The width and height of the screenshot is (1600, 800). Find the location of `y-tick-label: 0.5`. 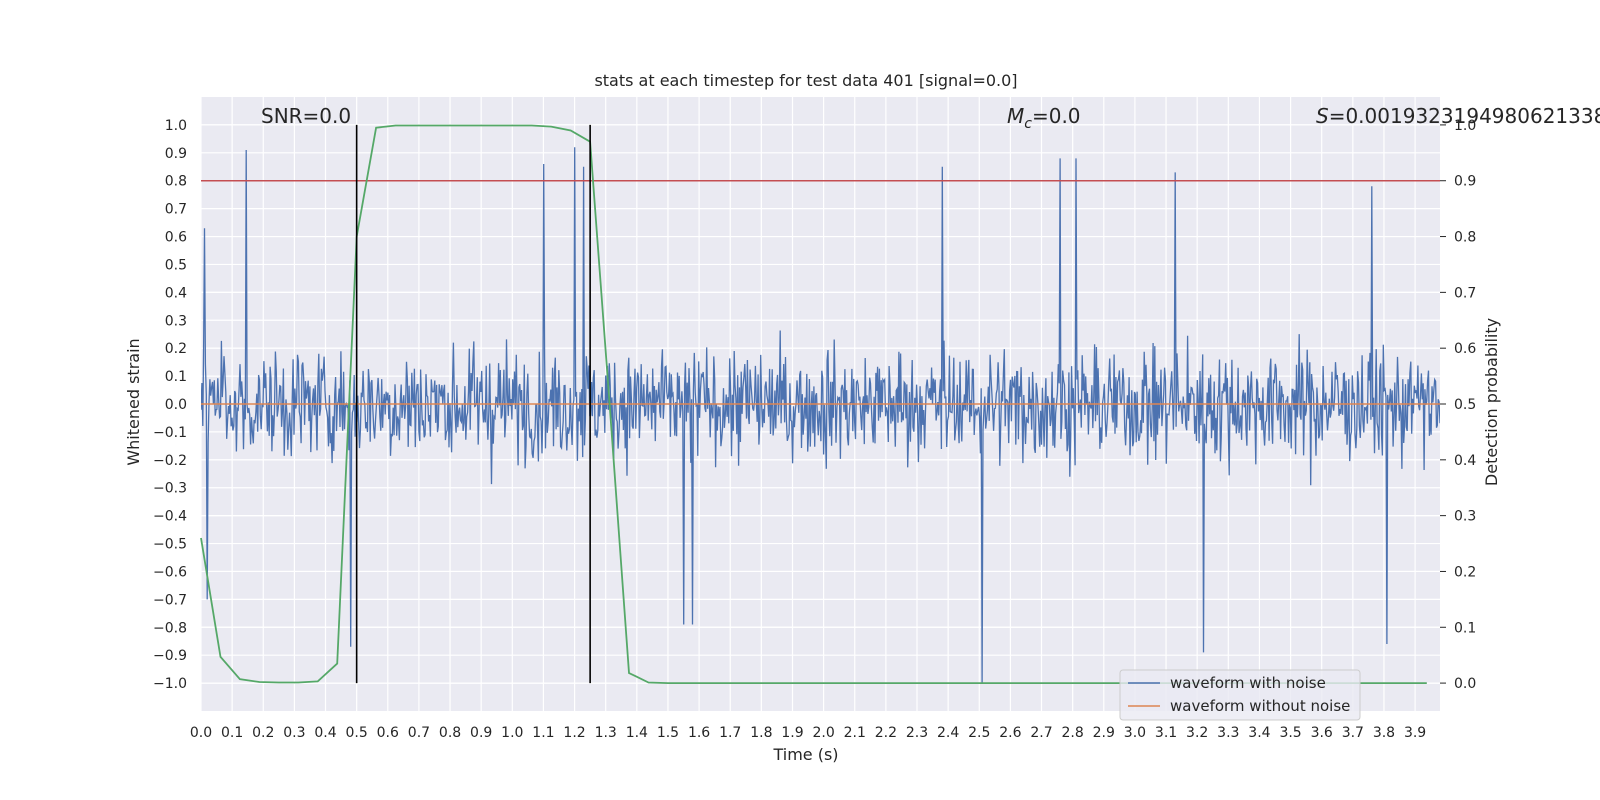

y-tick-label: 0.5 is located at coordinates (176, 265).